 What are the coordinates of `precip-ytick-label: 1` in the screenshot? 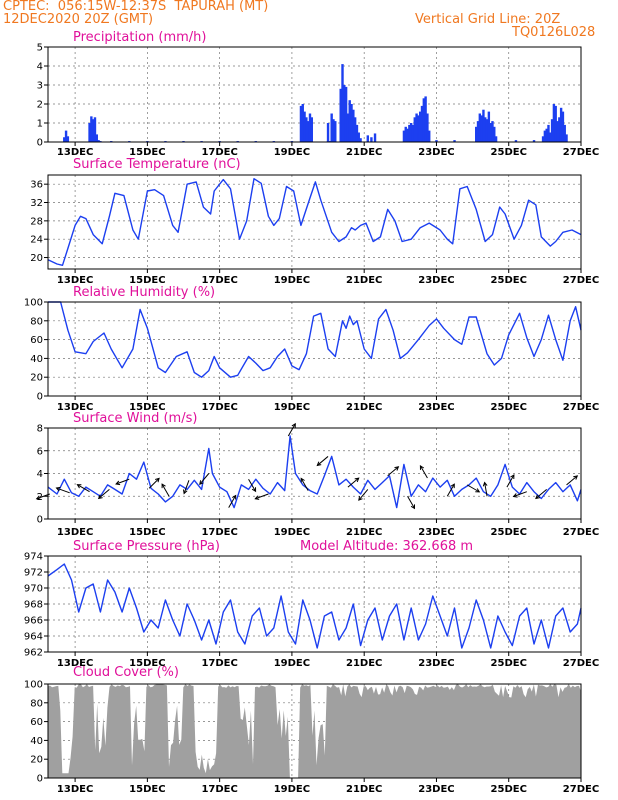 It's located at (40, 124).